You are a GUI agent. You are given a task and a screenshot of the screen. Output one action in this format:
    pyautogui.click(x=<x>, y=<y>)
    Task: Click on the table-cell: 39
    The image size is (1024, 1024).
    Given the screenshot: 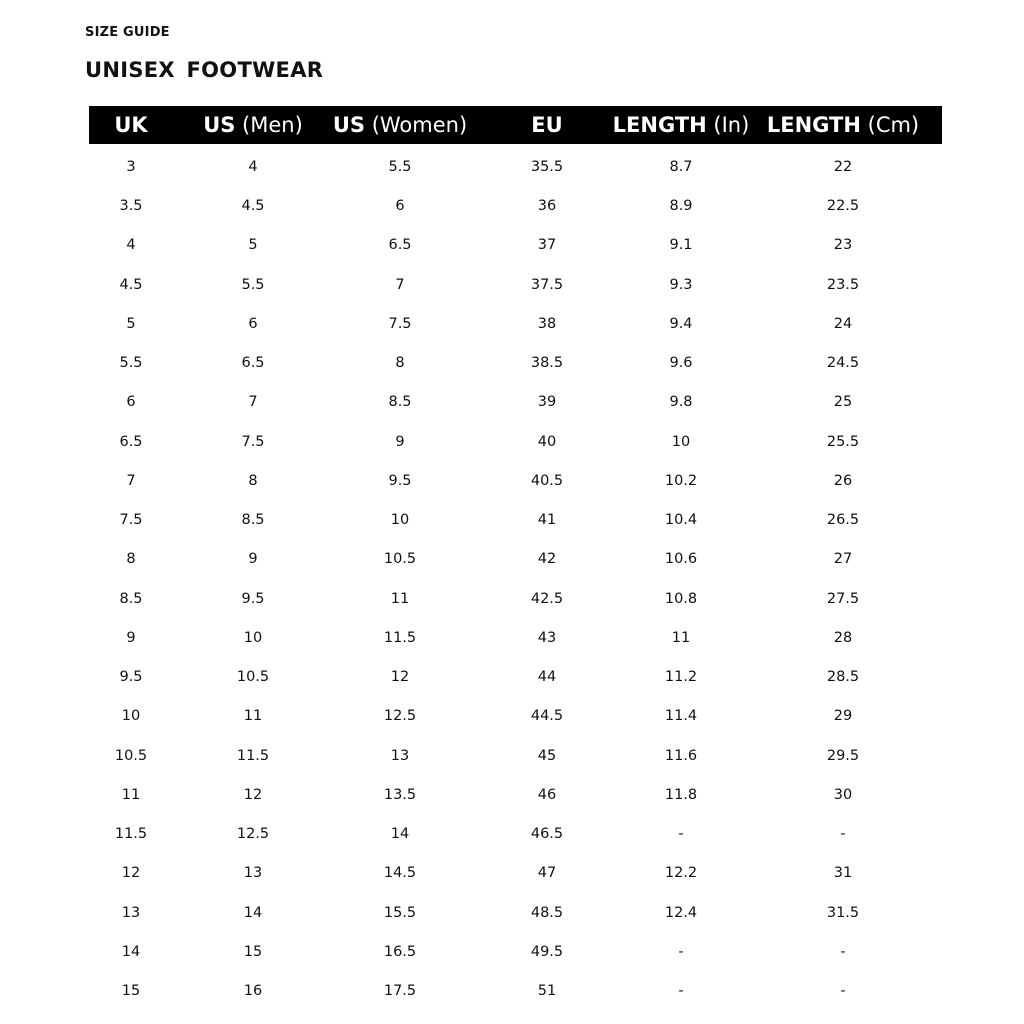 What is the action you would take?
    pyautogui.click(x=547, y=402)
    